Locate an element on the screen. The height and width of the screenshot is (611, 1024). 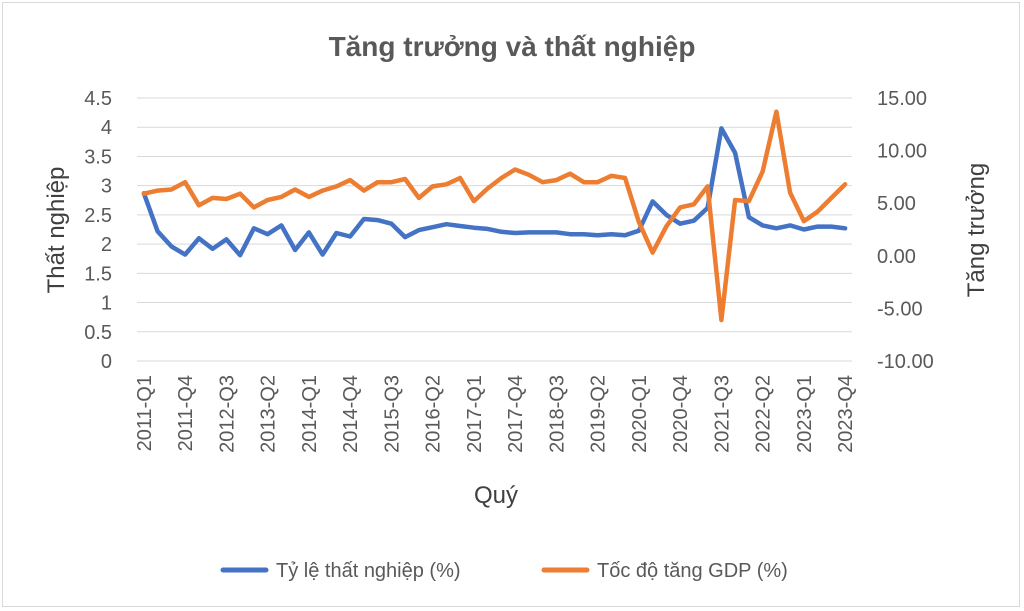
right-tick-label: 5.00 is located at coordinates (896, 204).